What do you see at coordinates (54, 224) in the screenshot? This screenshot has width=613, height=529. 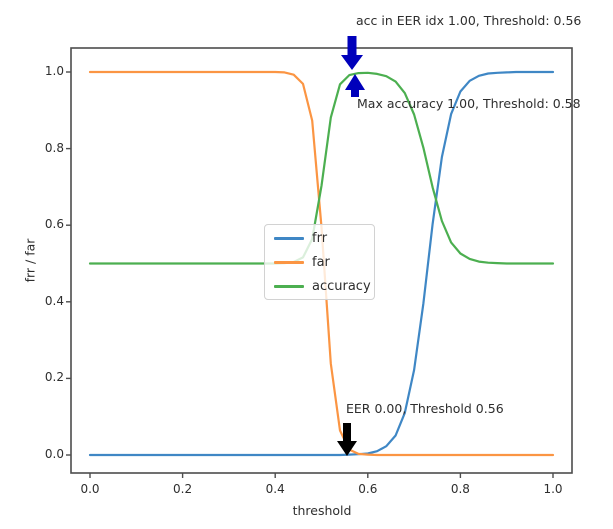 I see `y-tick-0.6: 0.6` at bounding box center [54, 224].